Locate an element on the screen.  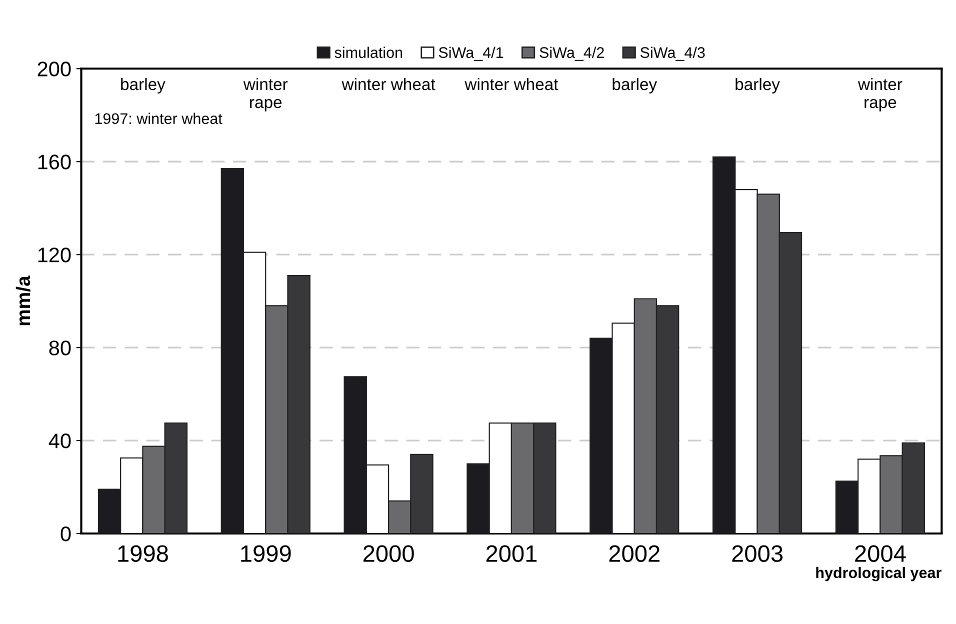
x-tick-label: 2003 is located at coordinates (757, 553).